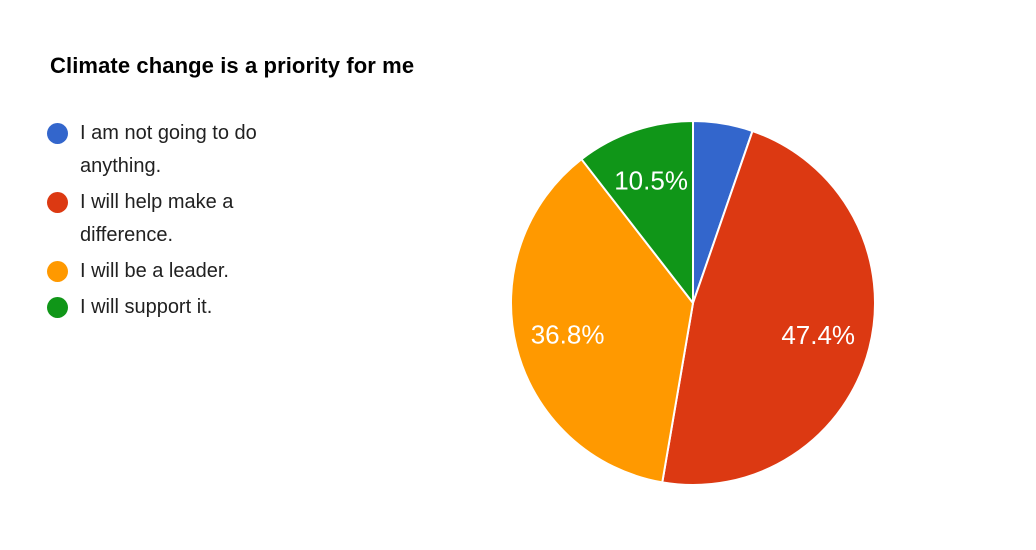  I want to click on legend-item: I am not going to do anything., so click(187, 150).